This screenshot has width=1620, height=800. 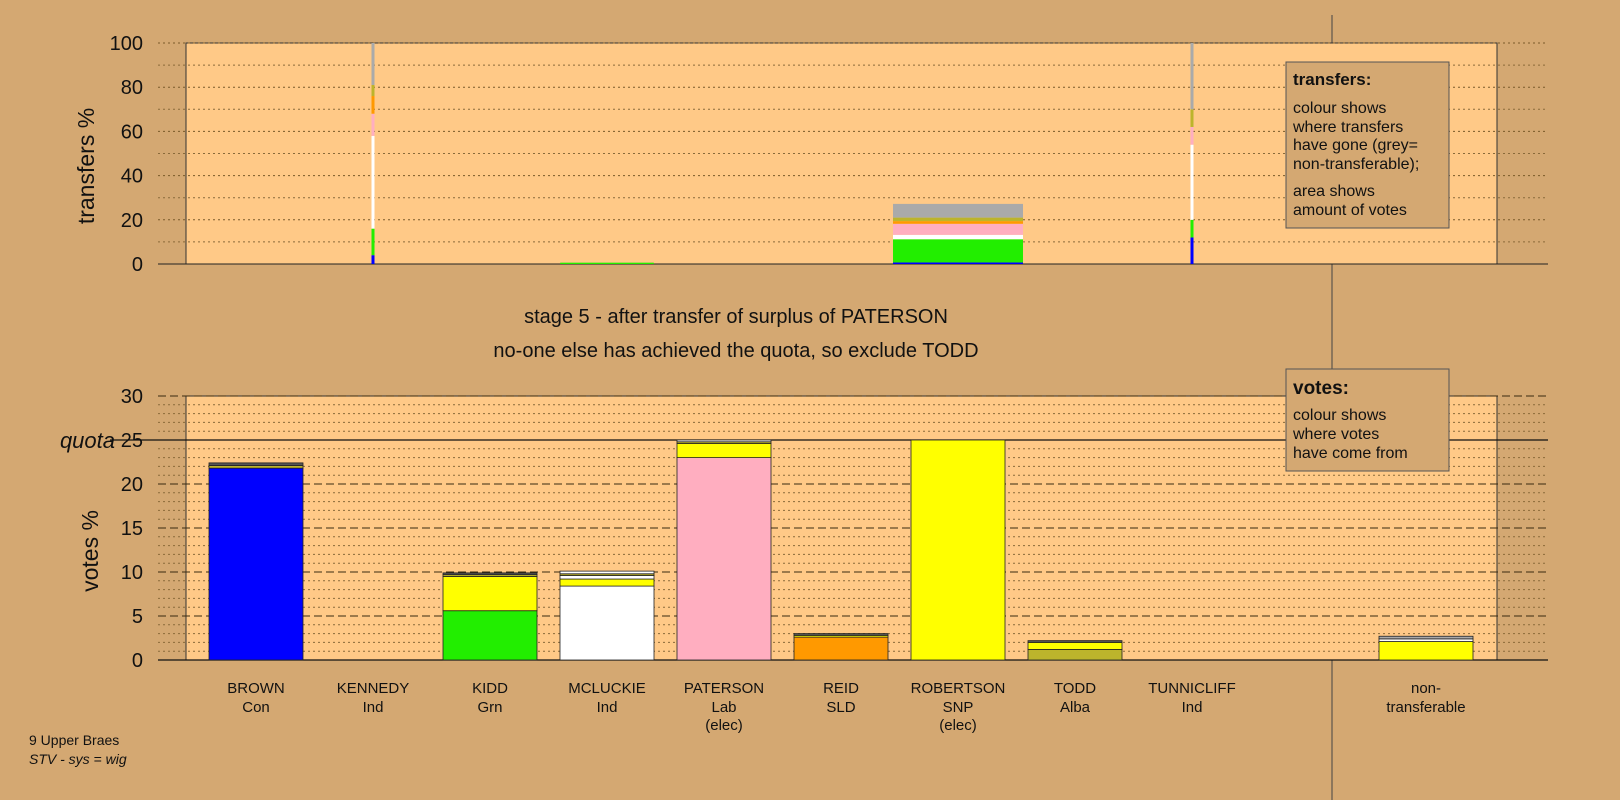 What do you see at coordinates (1425, 707) in the screenshot?
I see `category-party-label: transferable` at bounding box center [1425, 707].